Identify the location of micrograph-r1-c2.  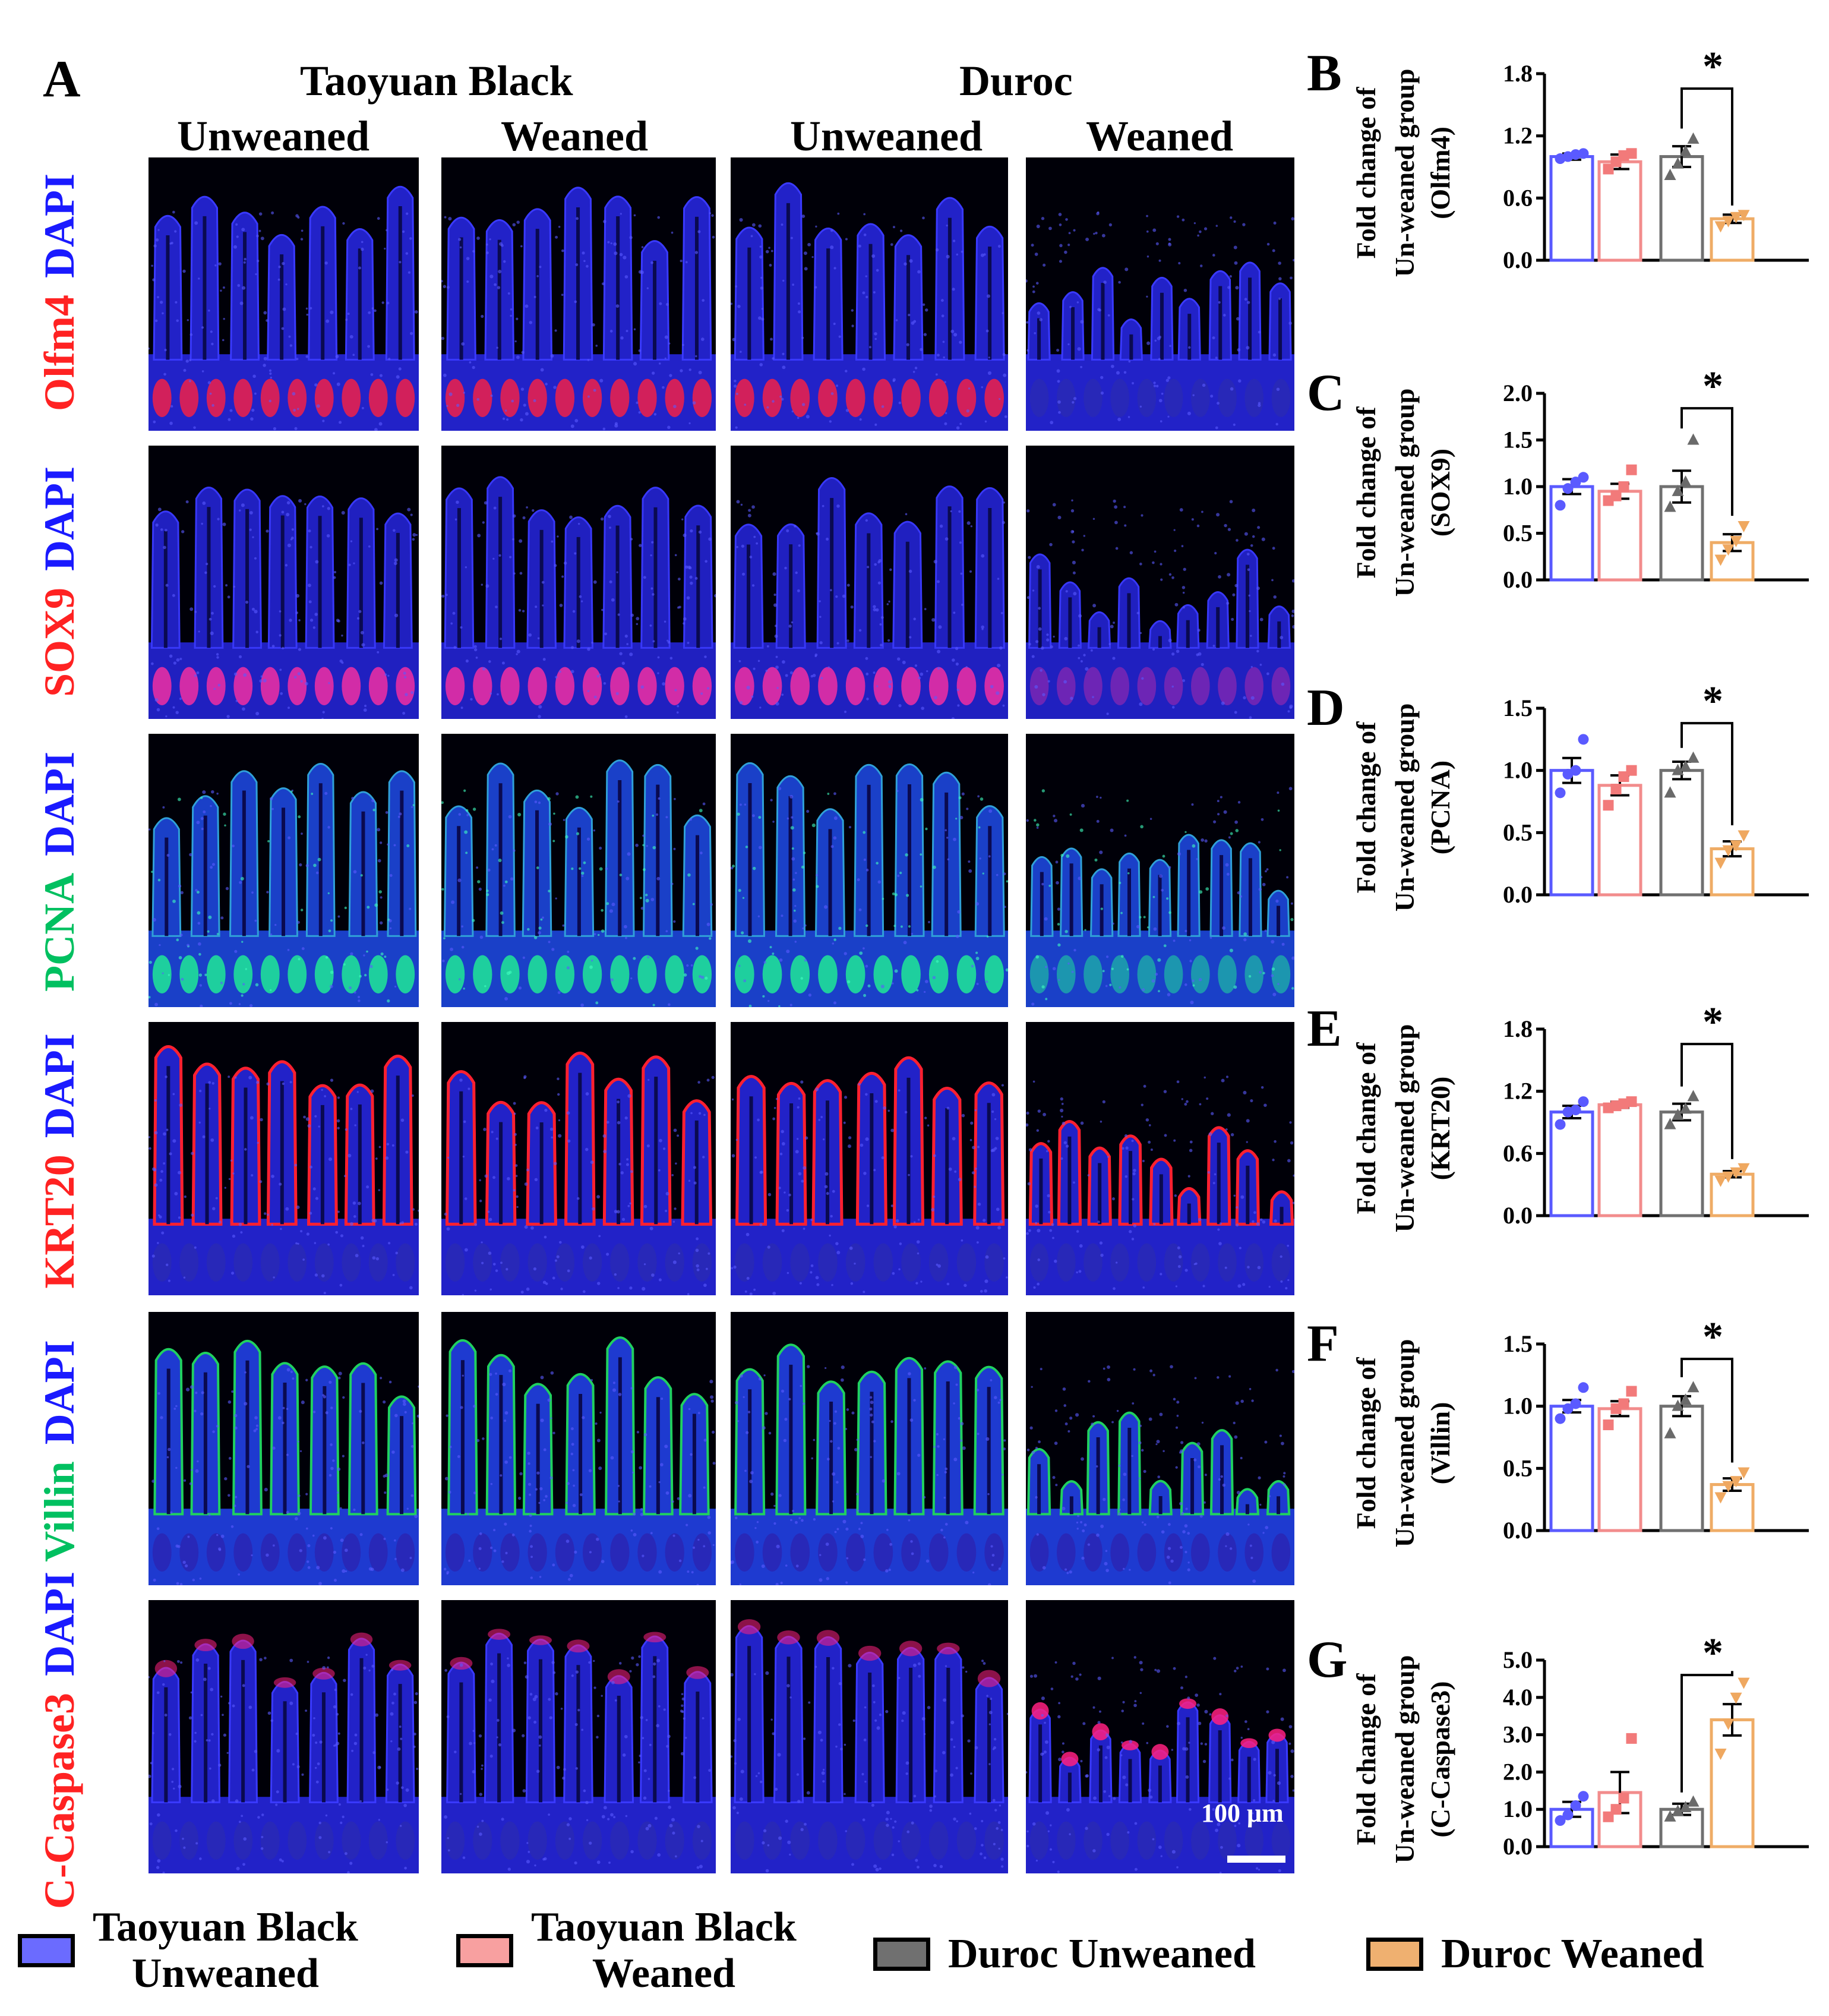
(578, 294).